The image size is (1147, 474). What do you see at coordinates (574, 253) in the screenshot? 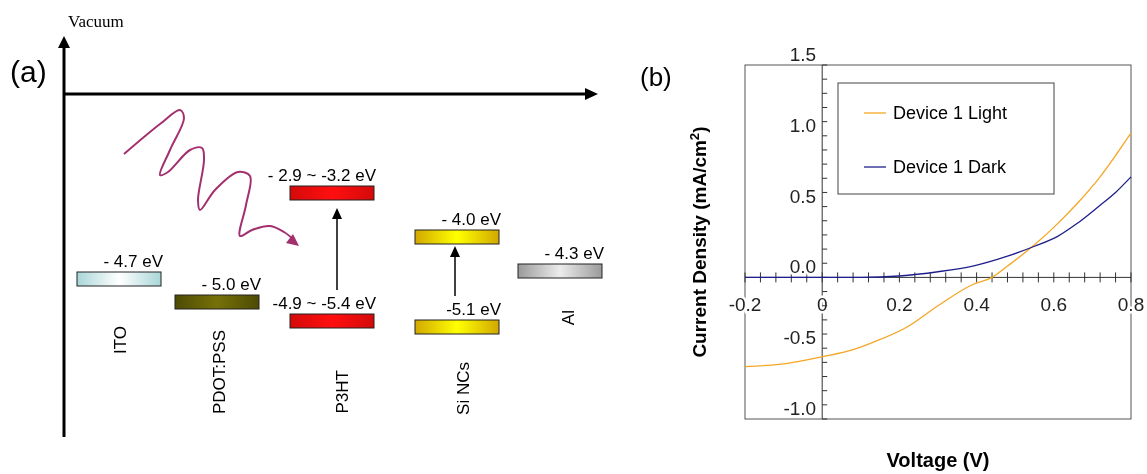
I see `text: - 4.3 eV` at bounding box center [574, 253].